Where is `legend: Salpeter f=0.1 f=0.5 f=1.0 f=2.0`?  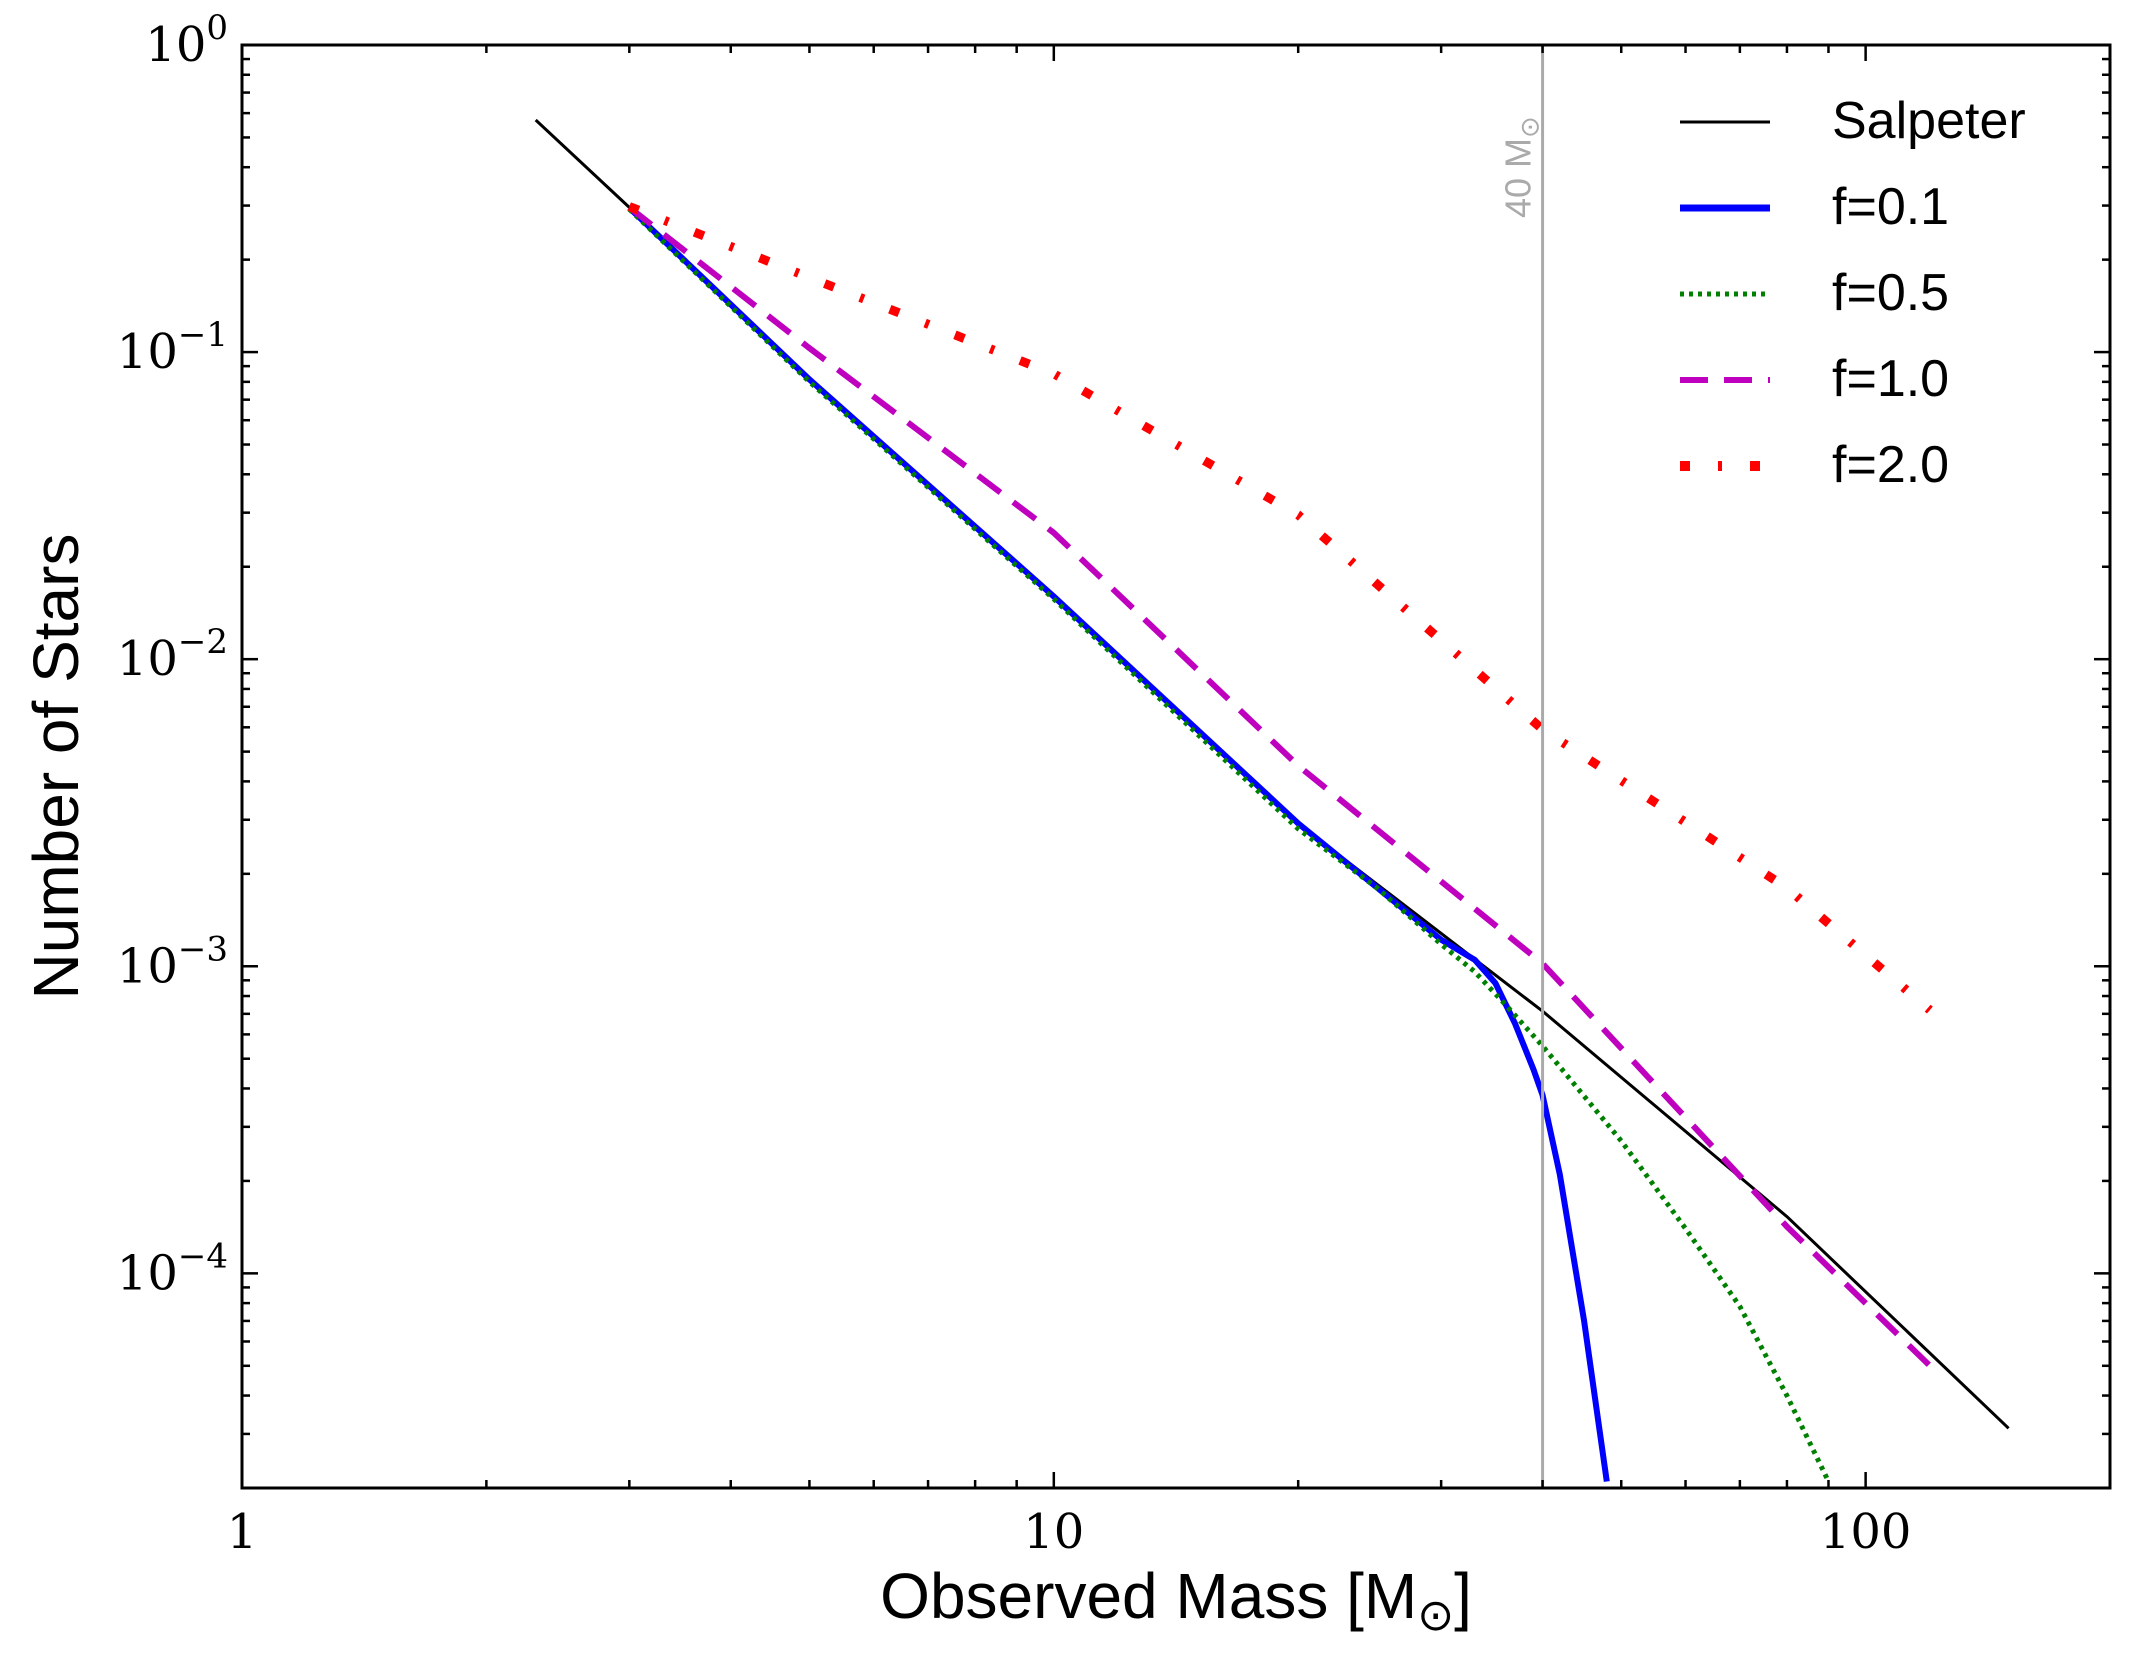
legend: Salpeter f=0.1 f=0.5 f=1.0 f=2.0 is located at coordinates (1853, 293).